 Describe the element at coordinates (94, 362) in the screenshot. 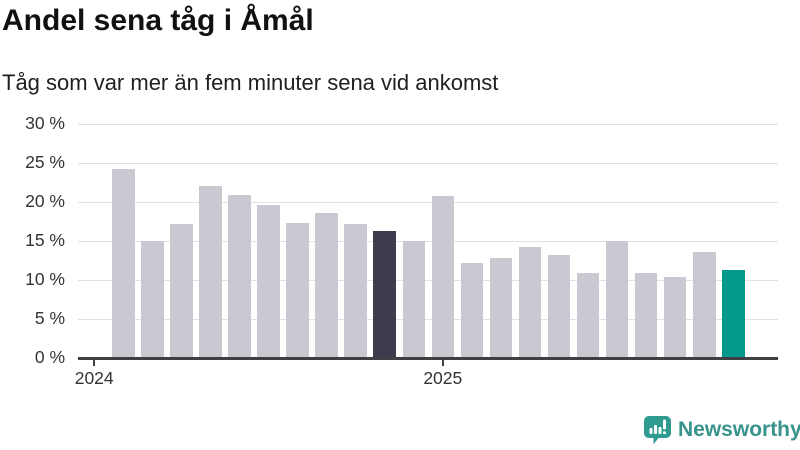

I see `x-axis-tick-2024` at that location.